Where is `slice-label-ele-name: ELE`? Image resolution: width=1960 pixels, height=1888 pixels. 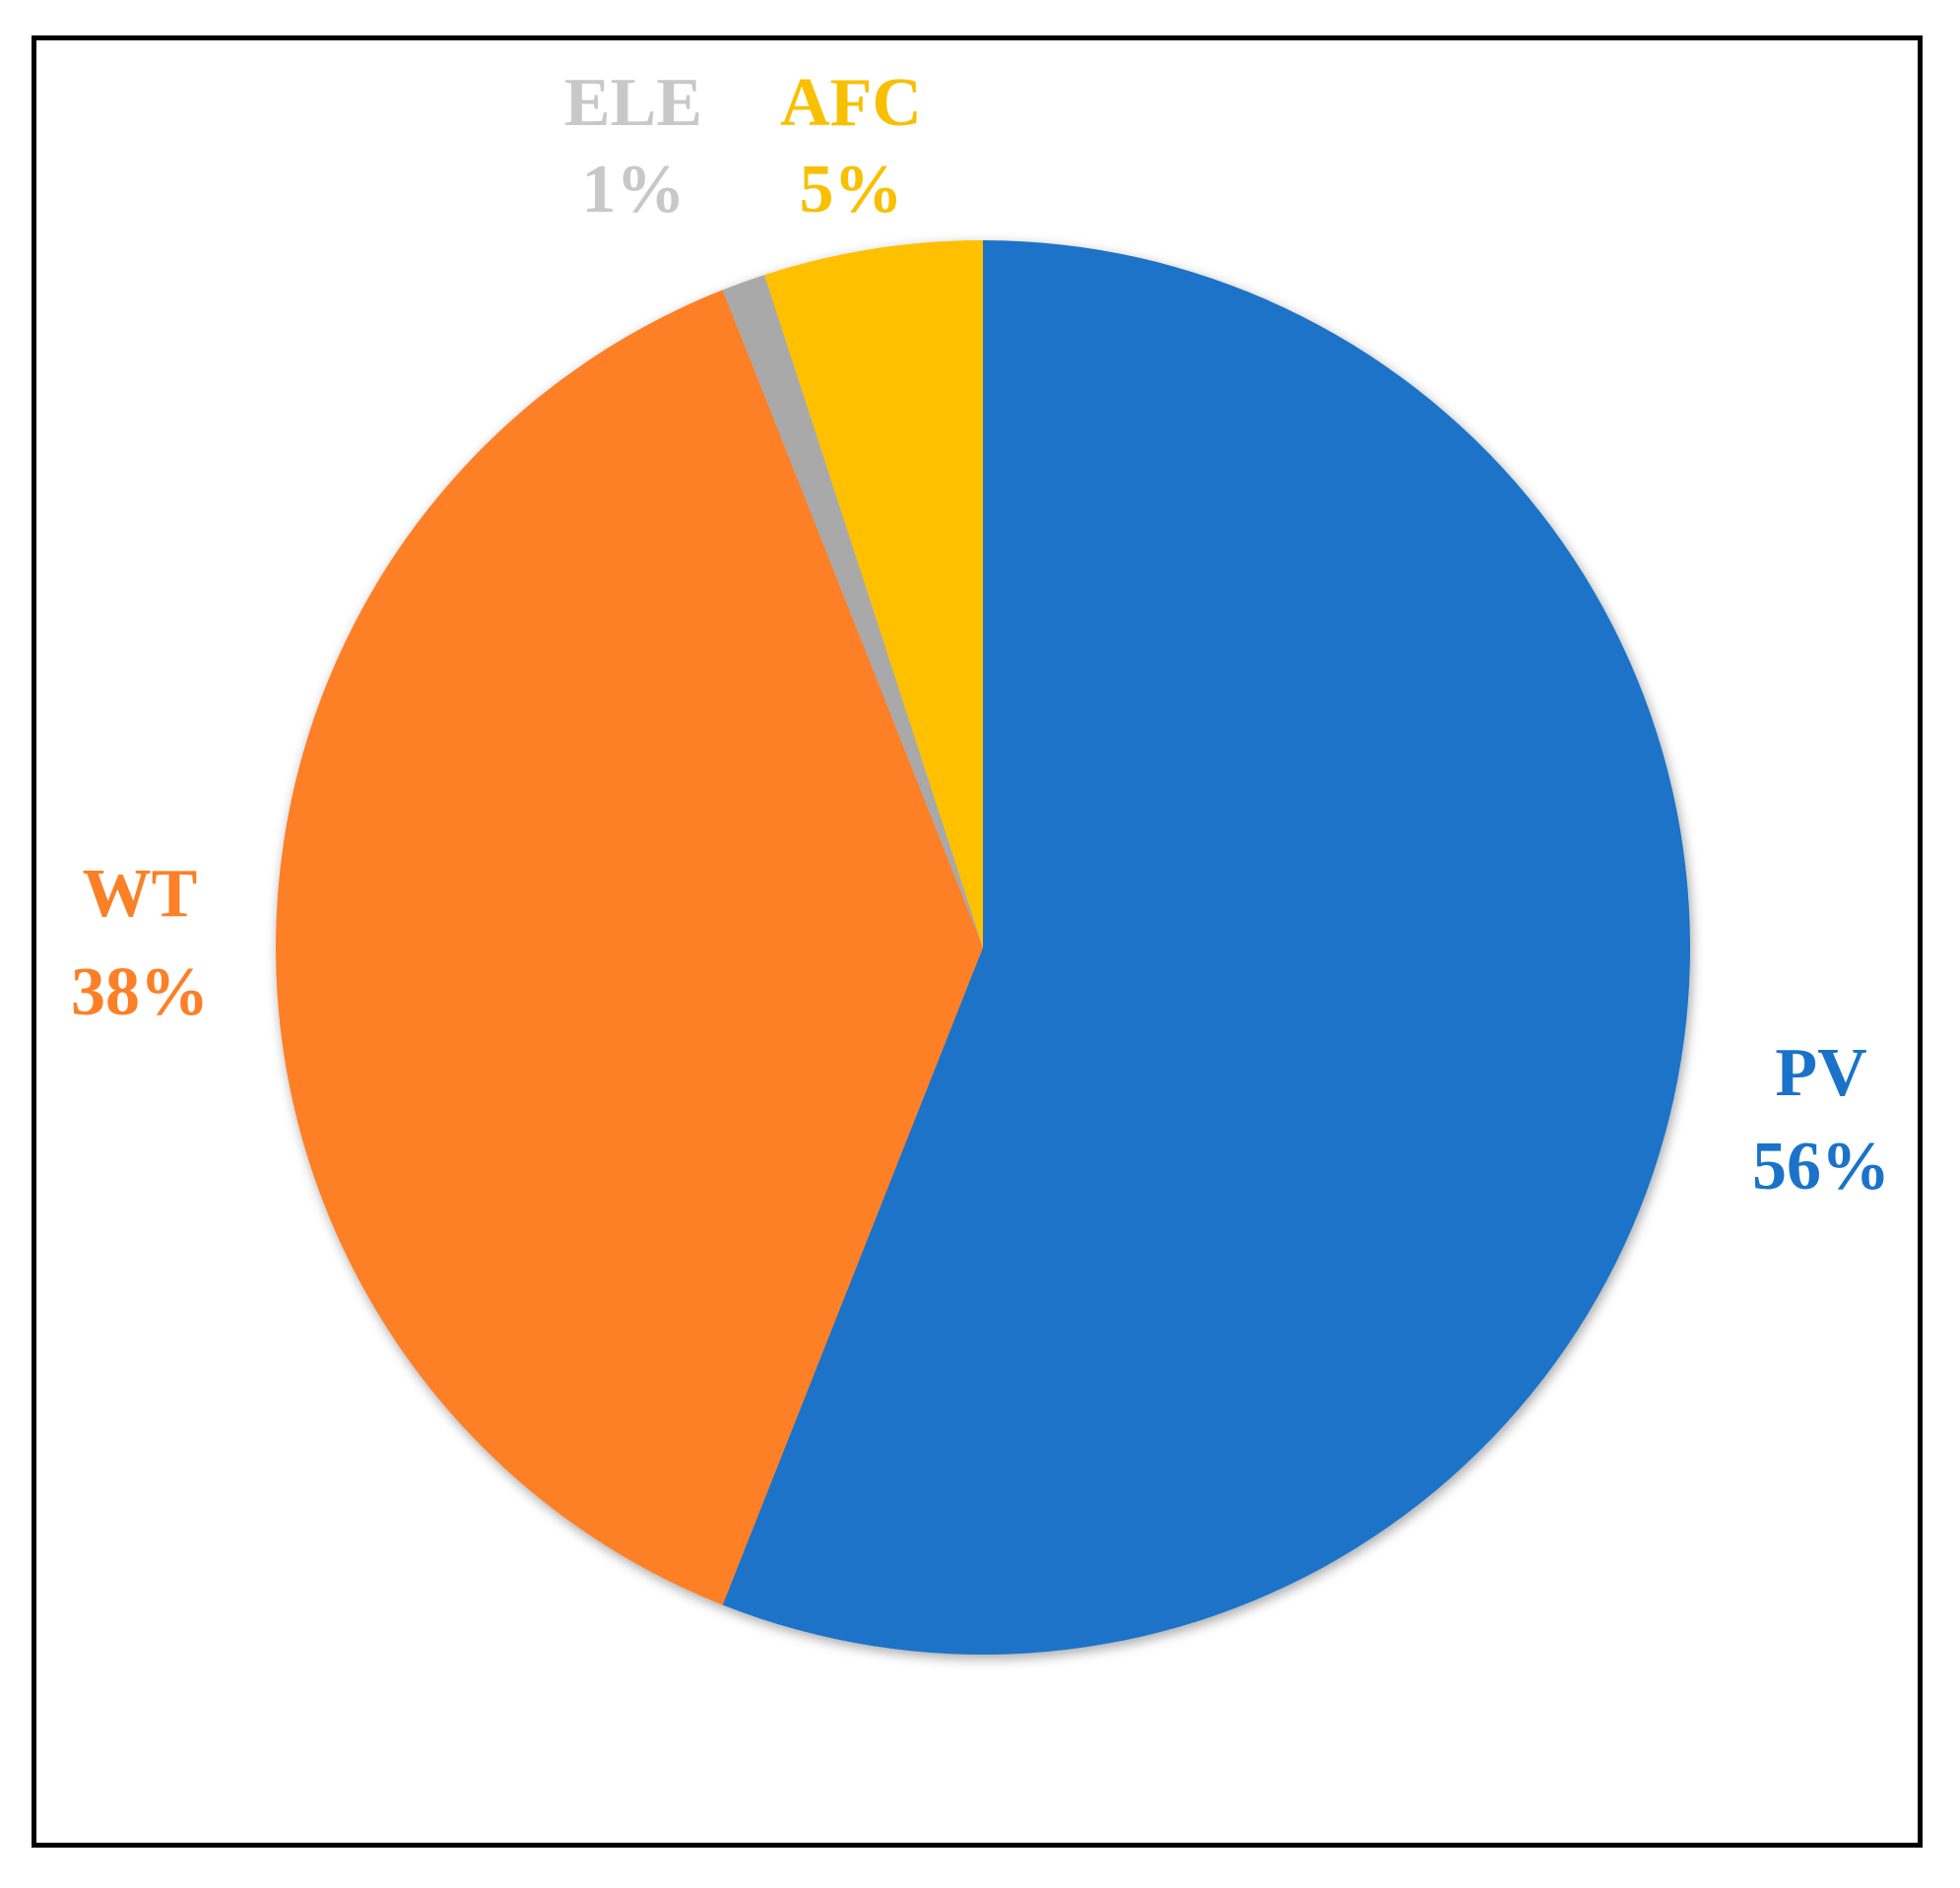
slice-label-ele-name: ELE is located at coordinates (633, 103).